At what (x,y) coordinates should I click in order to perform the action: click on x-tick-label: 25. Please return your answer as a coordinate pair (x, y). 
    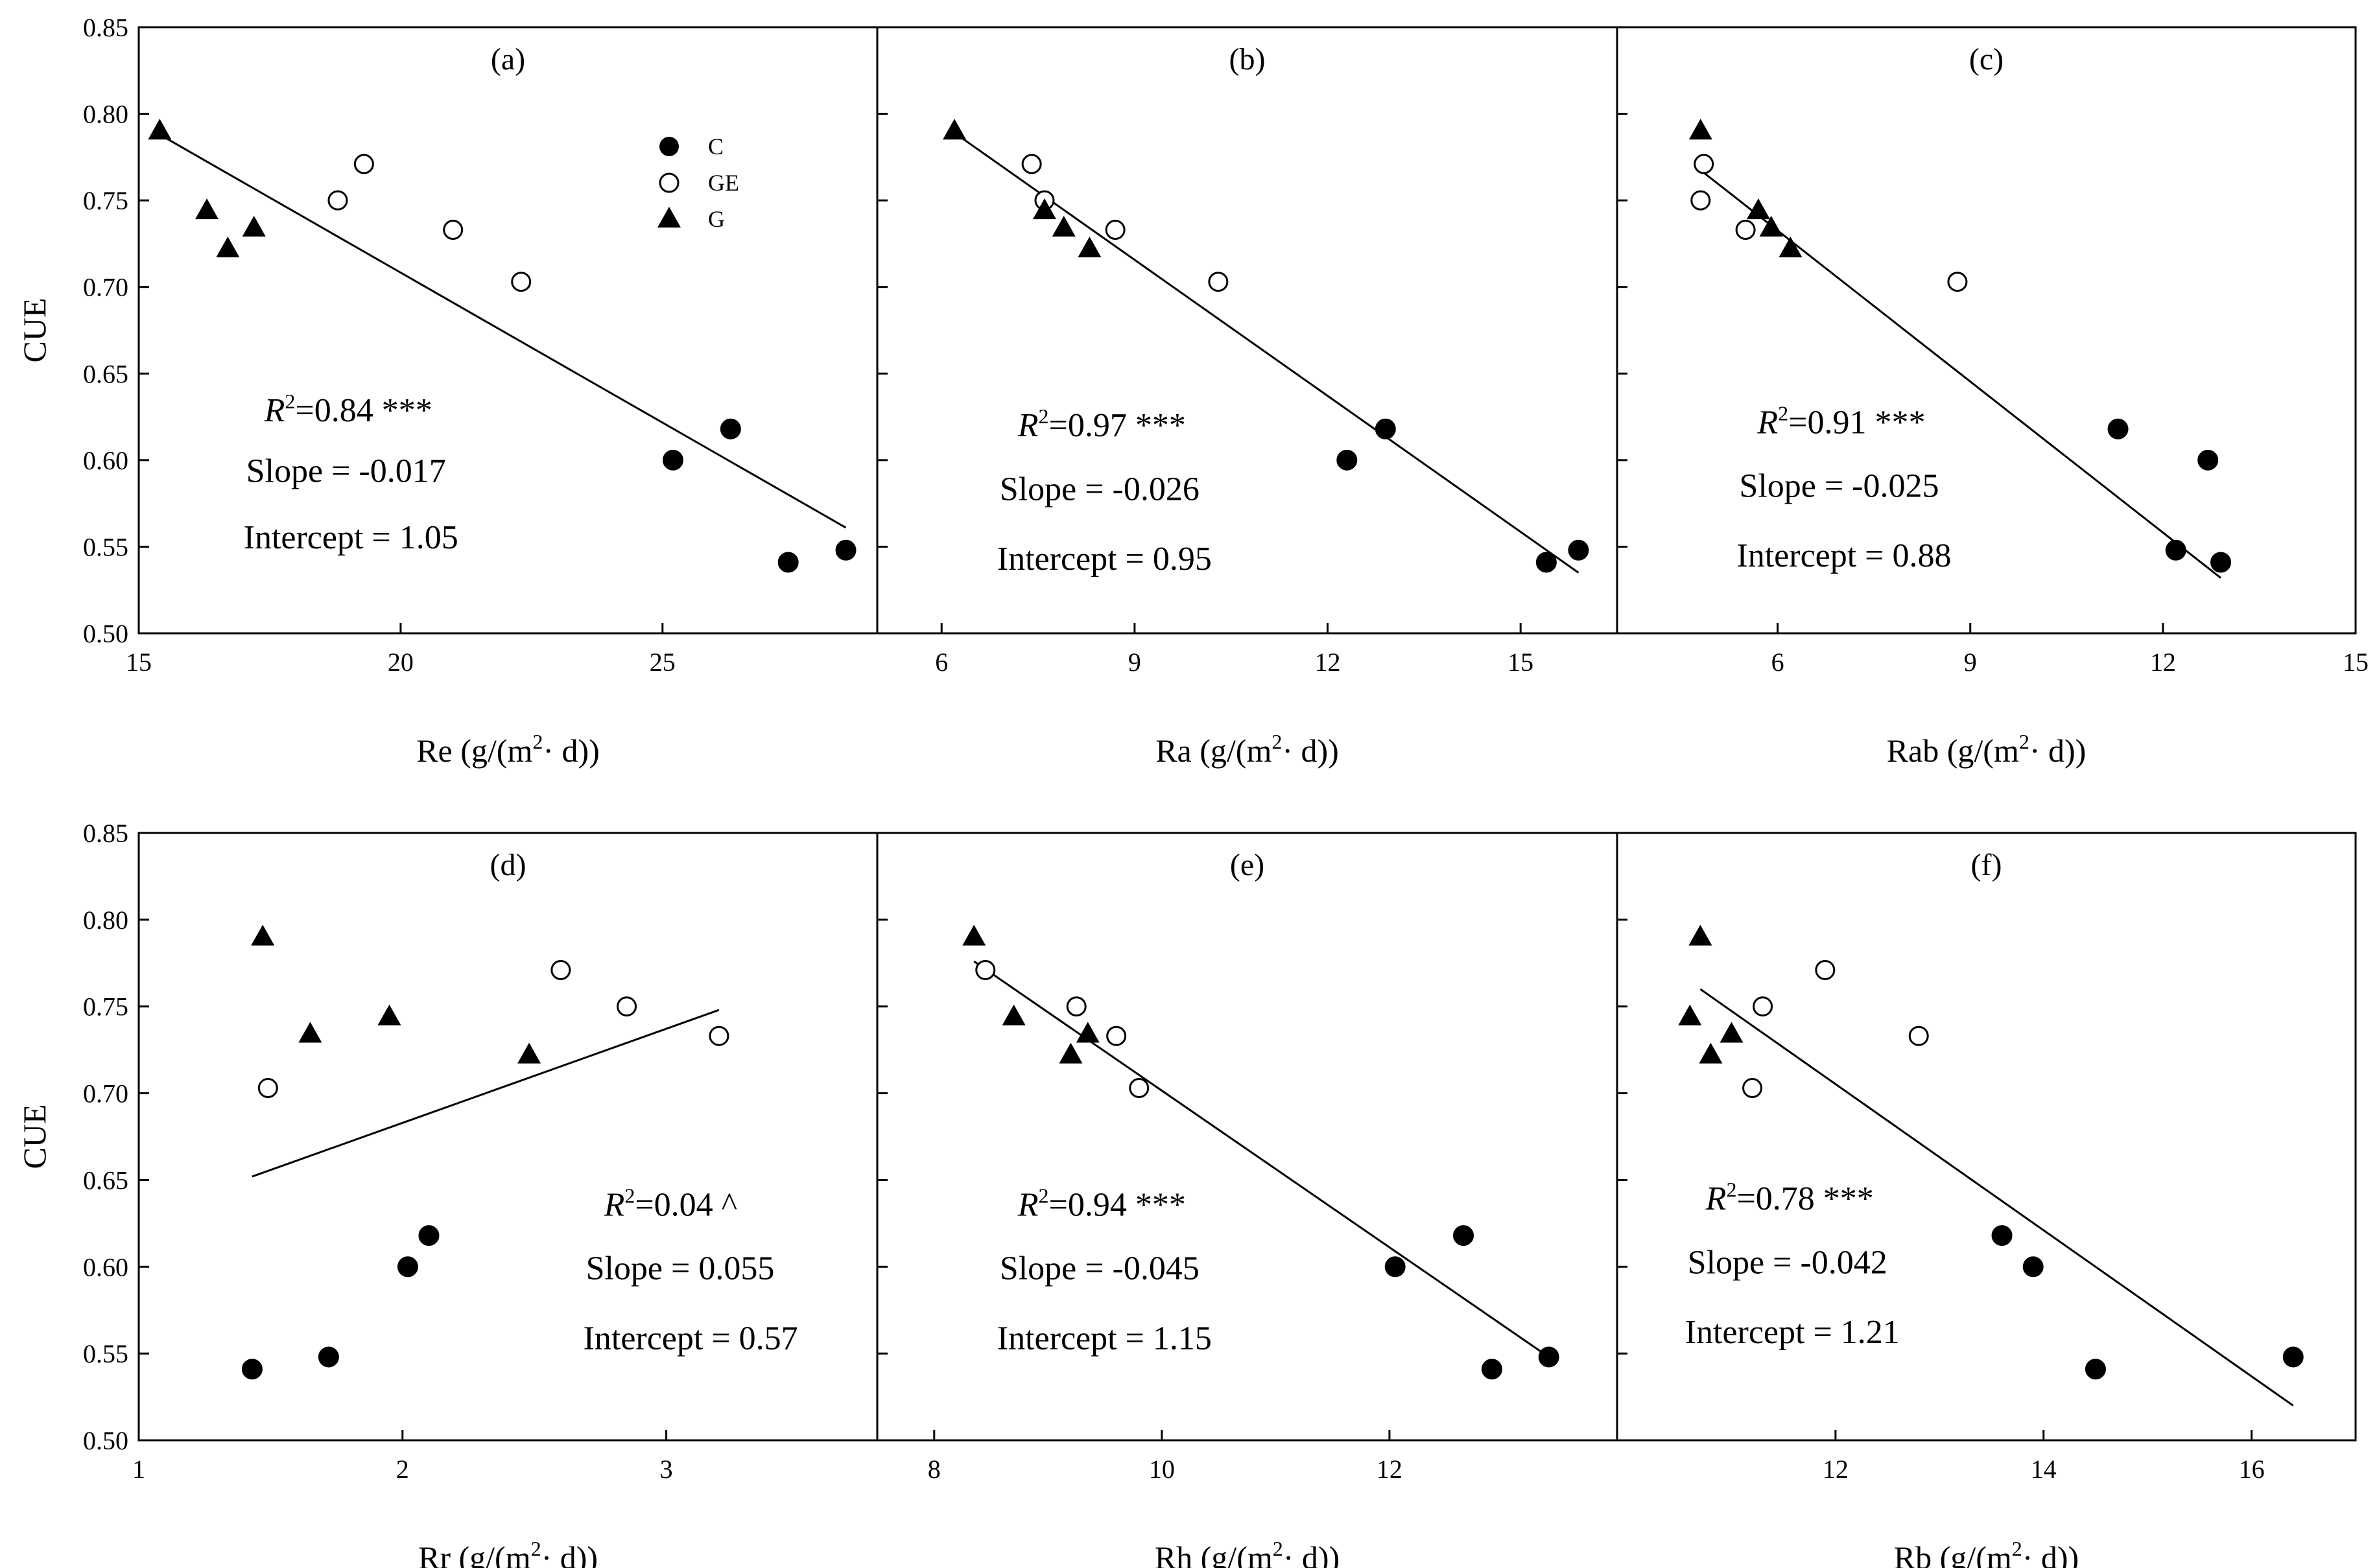
    Looking at the image, I should click on (663, 662).